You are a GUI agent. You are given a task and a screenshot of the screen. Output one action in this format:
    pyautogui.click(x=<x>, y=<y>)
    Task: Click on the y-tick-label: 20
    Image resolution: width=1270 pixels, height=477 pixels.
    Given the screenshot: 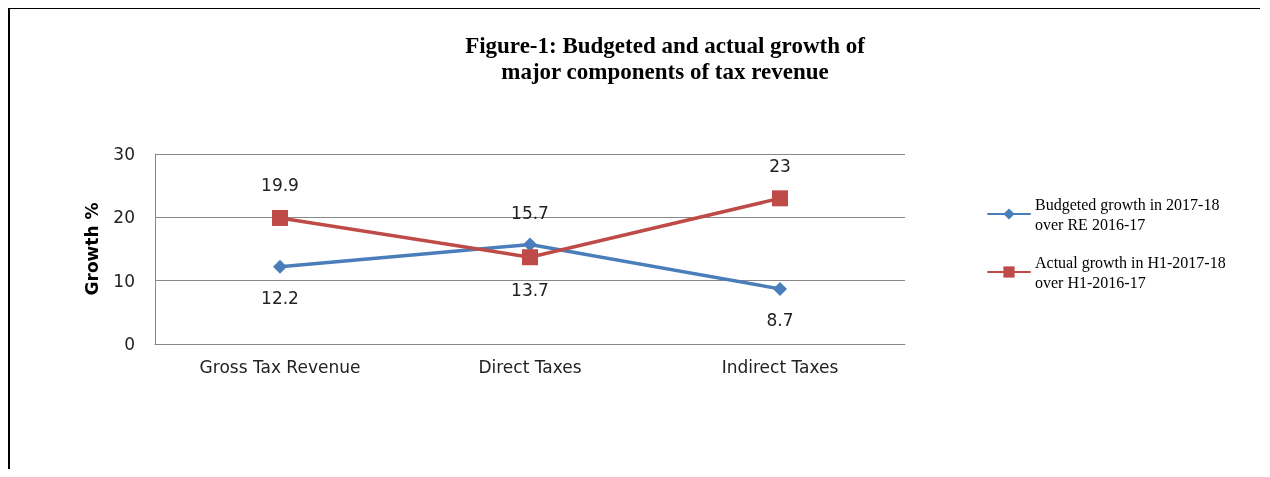 What is the action you would take?
    pyautogui.click(x=124, y=217)
    